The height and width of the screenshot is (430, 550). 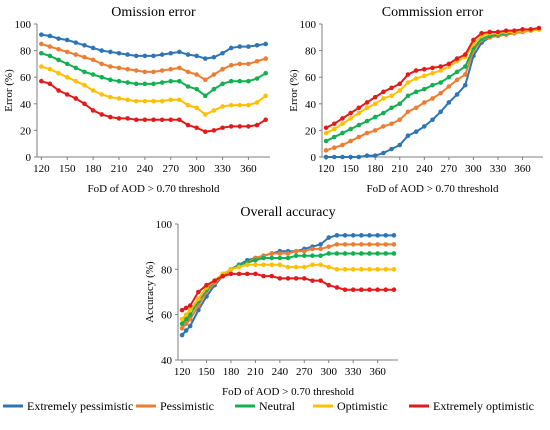 What do you see at coordinates (248, 169) in the screenshot?
I see `x-tick-label: 360` at bounding box center [248, 169].